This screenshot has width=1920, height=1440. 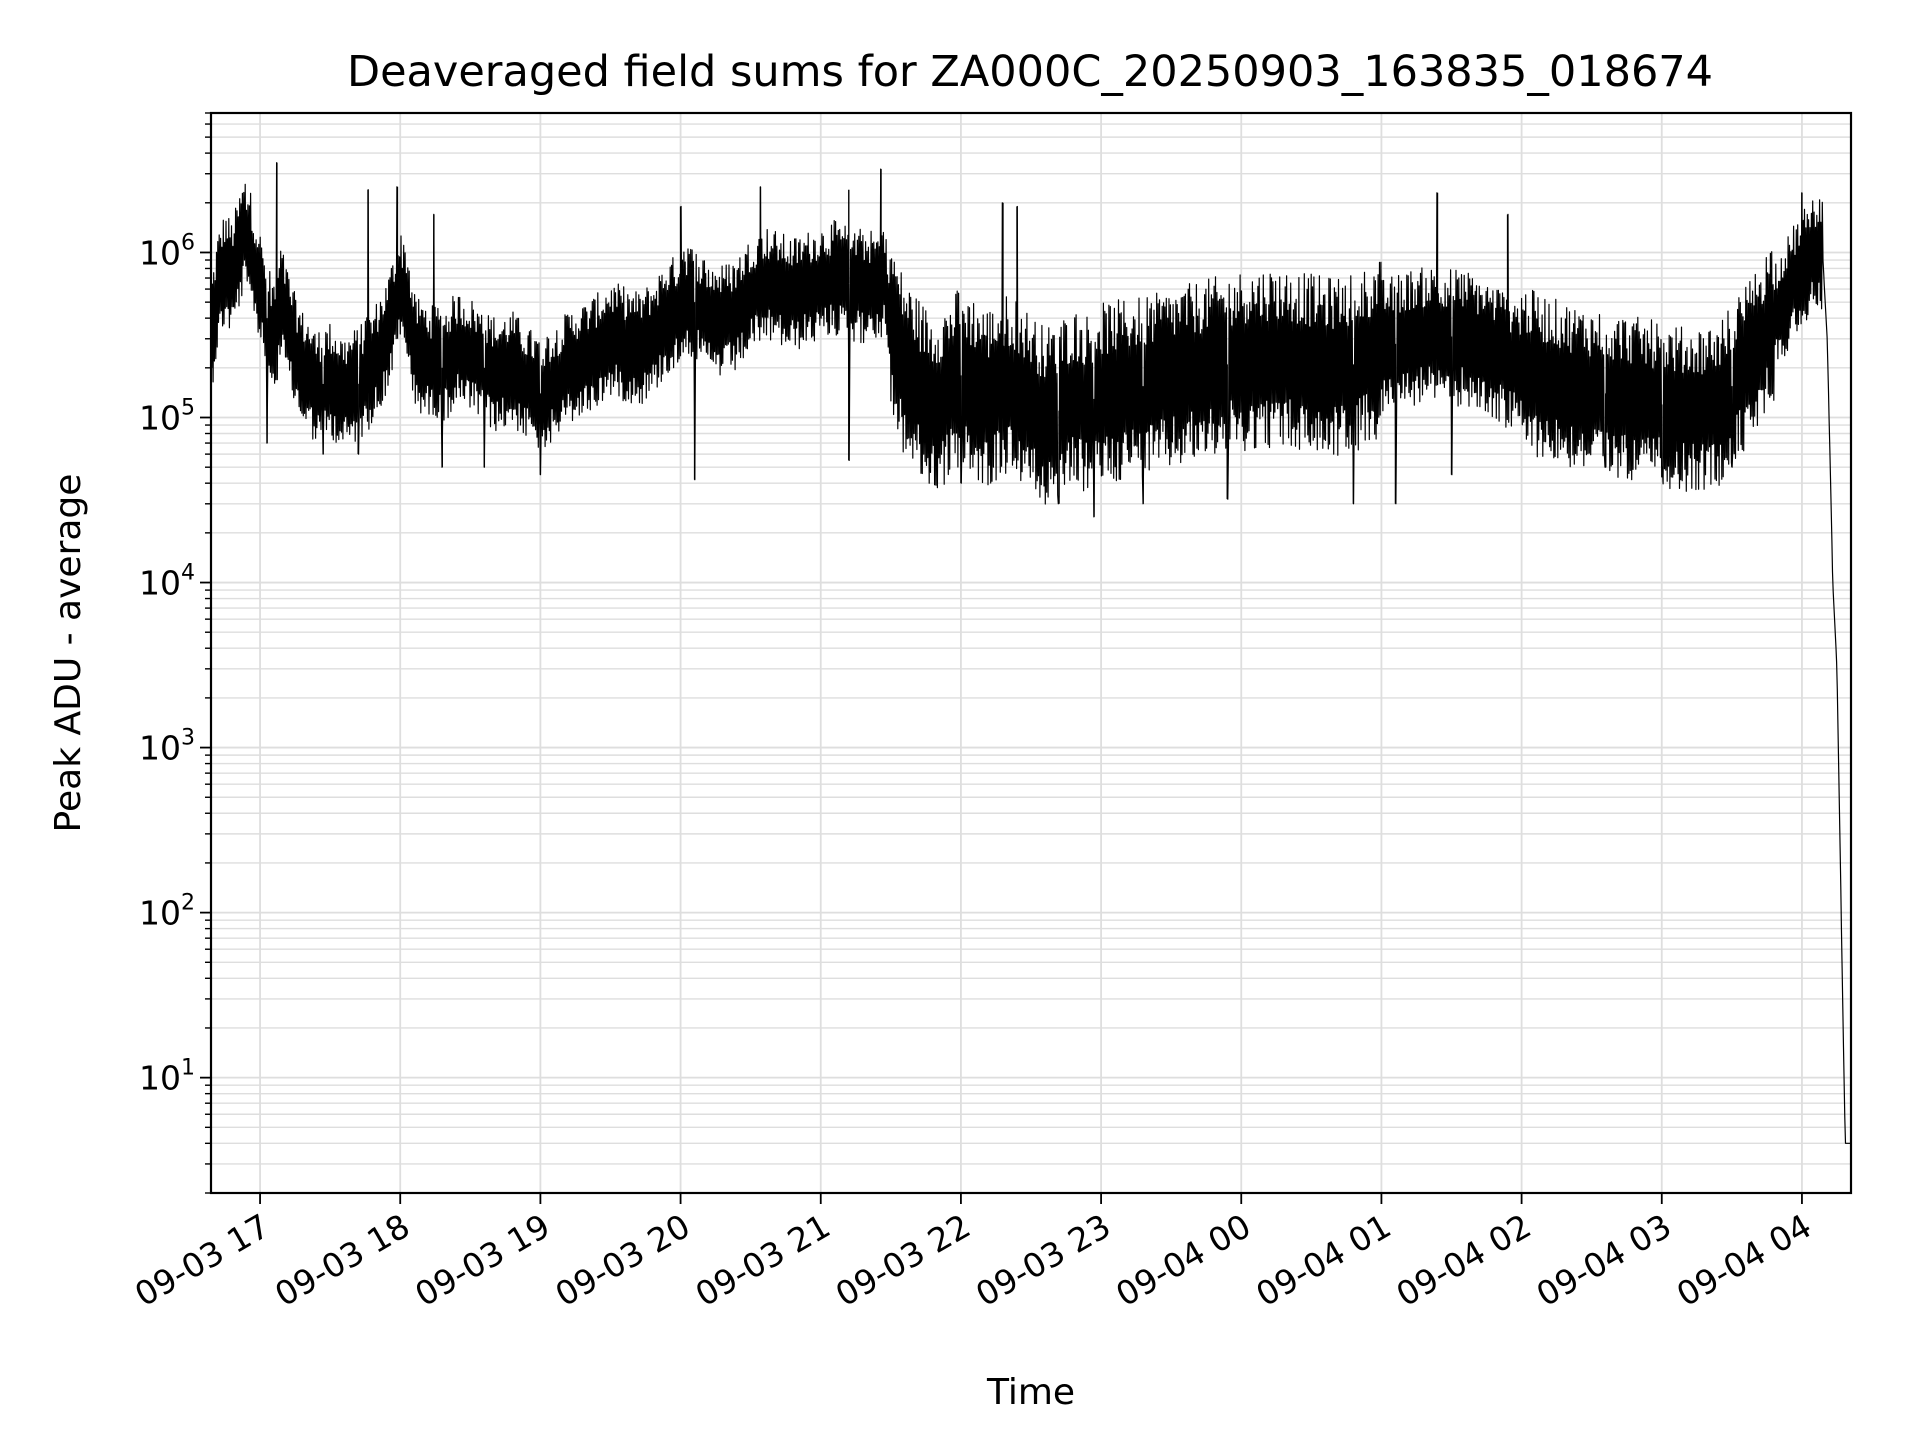 What do you see at coordinates (167, 251) in the screenshot?
I see `y-tick-label: 106` at bounding box center [167, 251].